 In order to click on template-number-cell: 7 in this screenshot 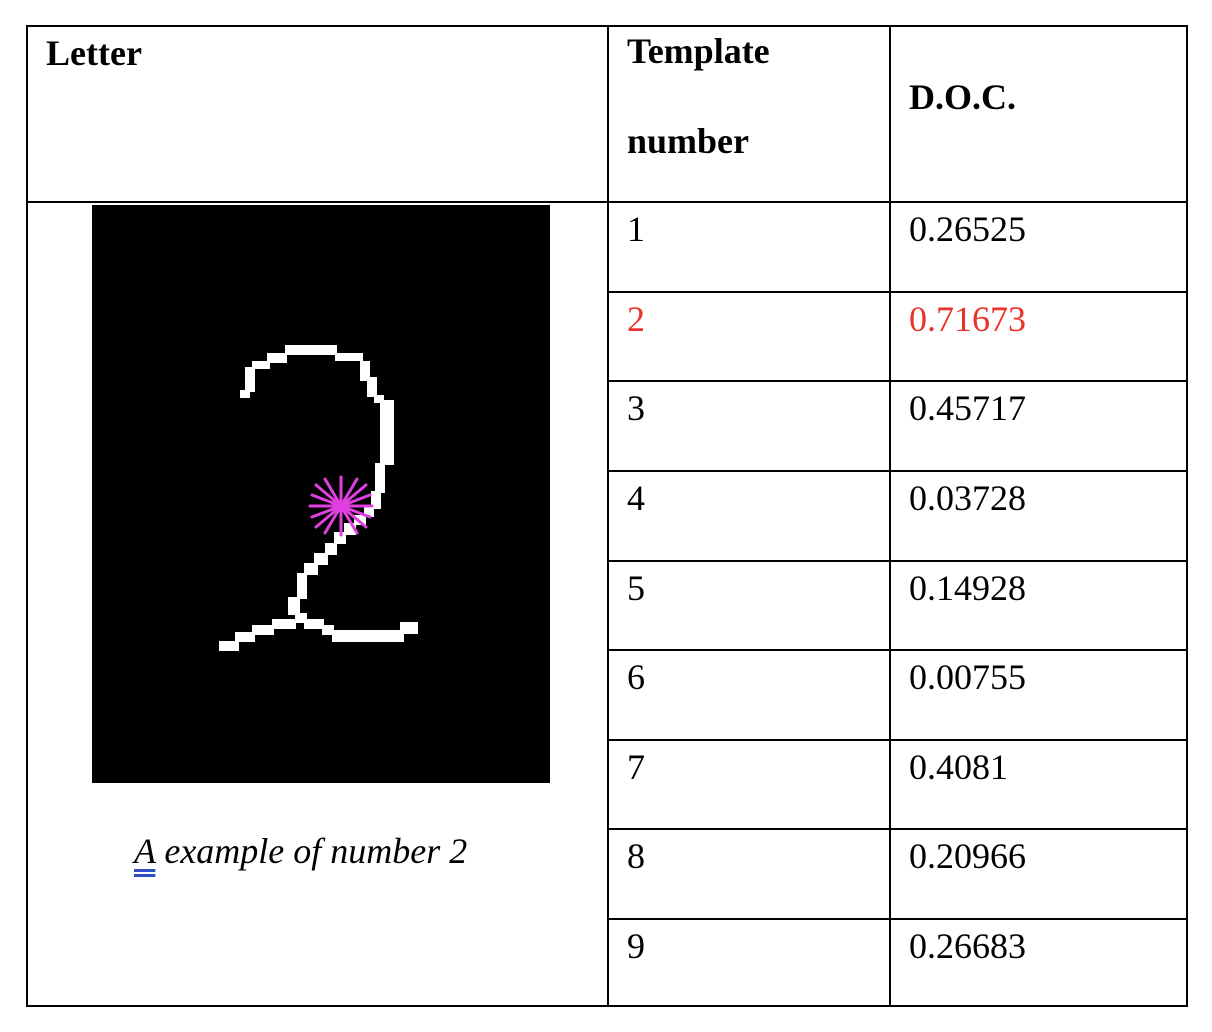, I will do `click(636, 767)`.